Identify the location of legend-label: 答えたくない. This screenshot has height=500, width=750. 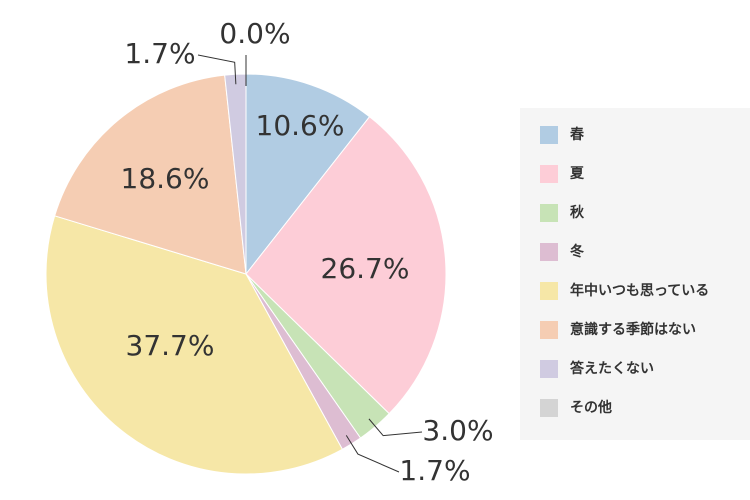
(612, 368).